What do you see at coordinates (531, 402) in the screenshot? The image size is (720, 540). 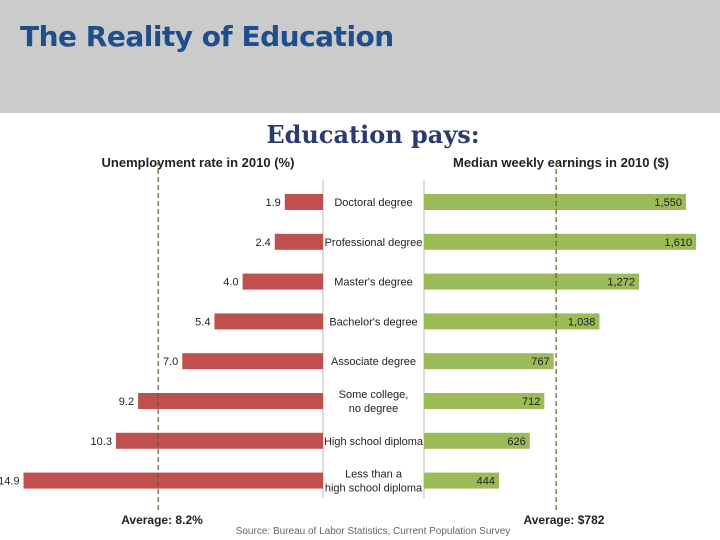 I see `earnings-value-label: 712` at bounding box center [531, 402].